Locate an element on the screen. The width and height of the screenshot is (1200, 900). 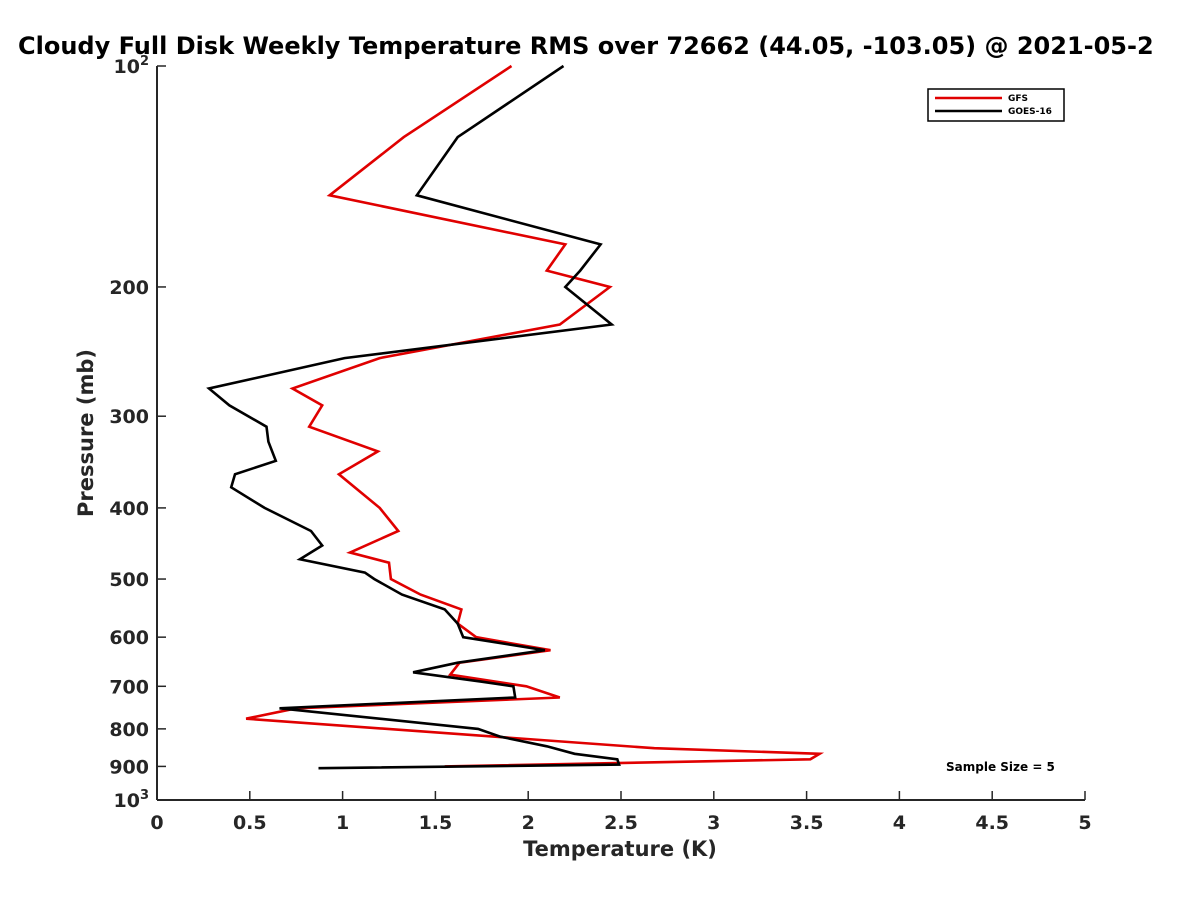
x-tick-label: 3.5 is located at coordinates (807, 823).